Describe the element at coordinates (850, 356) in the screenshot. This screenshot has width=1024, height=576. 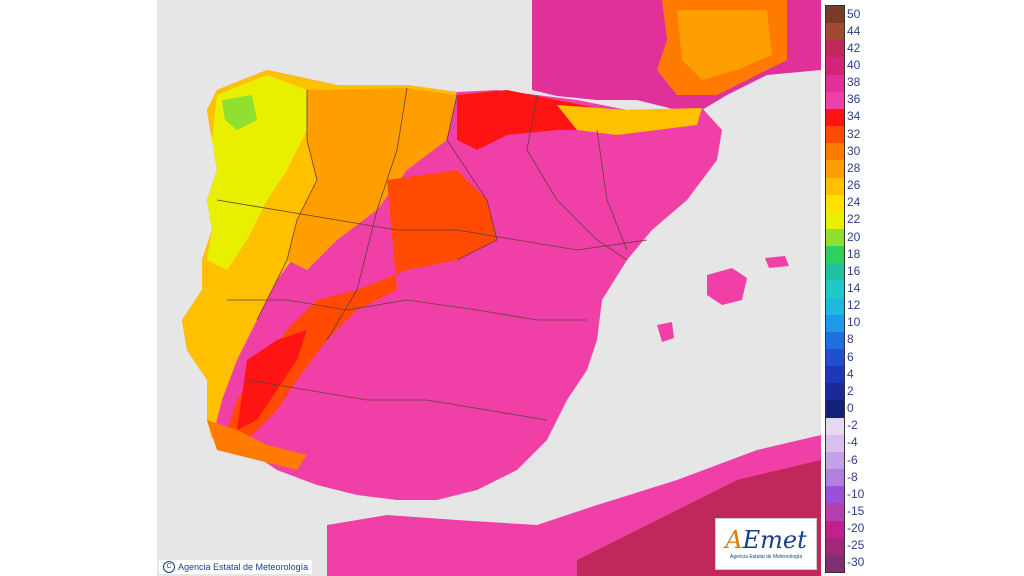
I see `legend-label: 6` at that location.